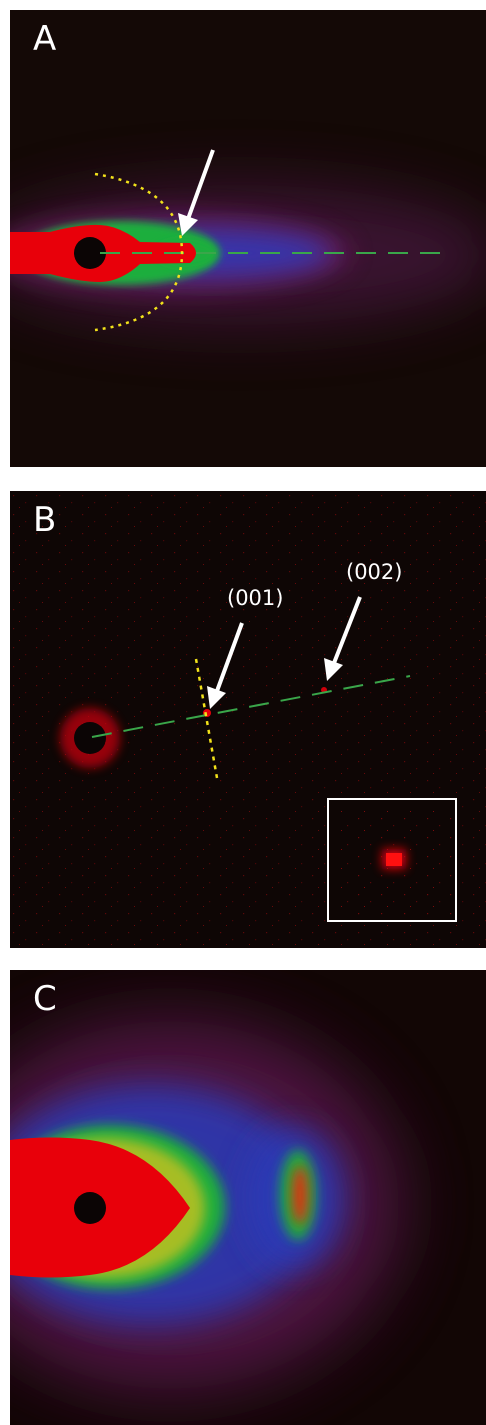 This screenshot has height=1425, width=486. Describe the element at coordinates (216, 697) in the screenshot. I see `arrow-001-head` at that location.